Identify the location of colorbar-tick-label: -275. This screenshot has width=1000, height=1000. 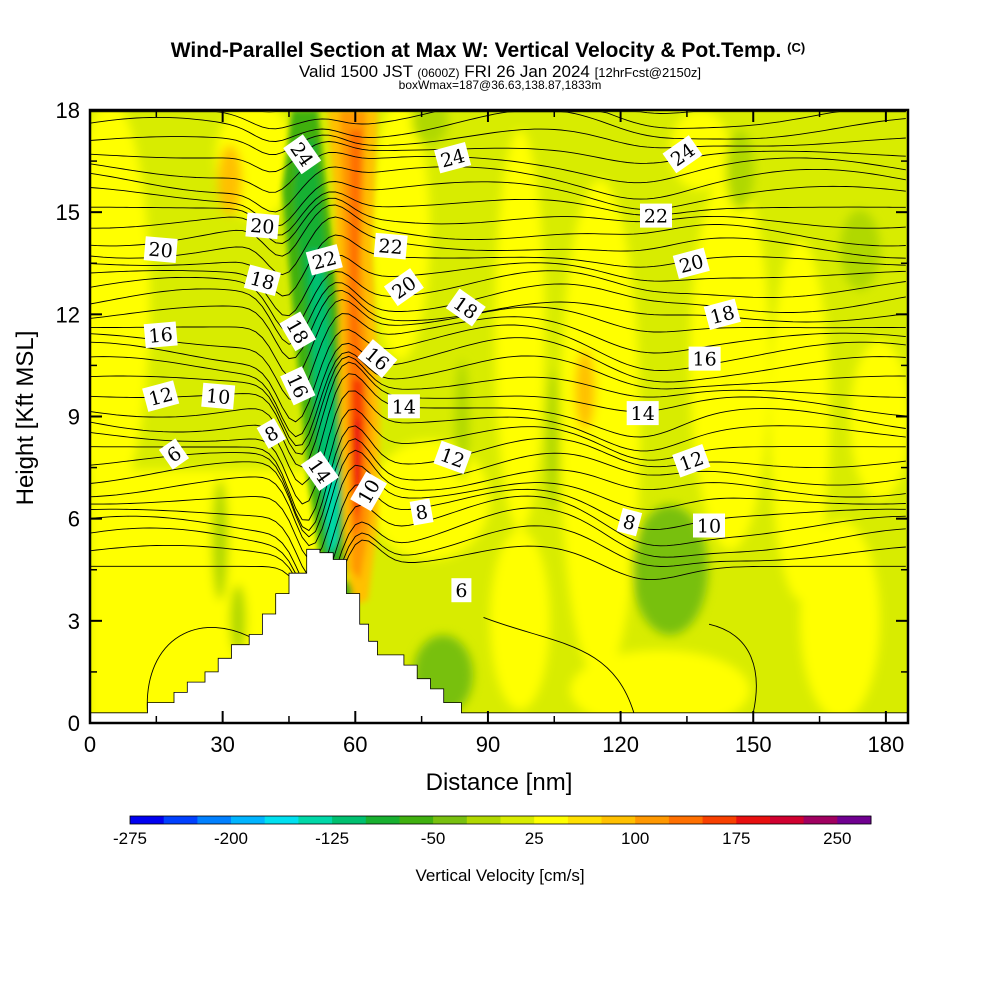
(130, 838).